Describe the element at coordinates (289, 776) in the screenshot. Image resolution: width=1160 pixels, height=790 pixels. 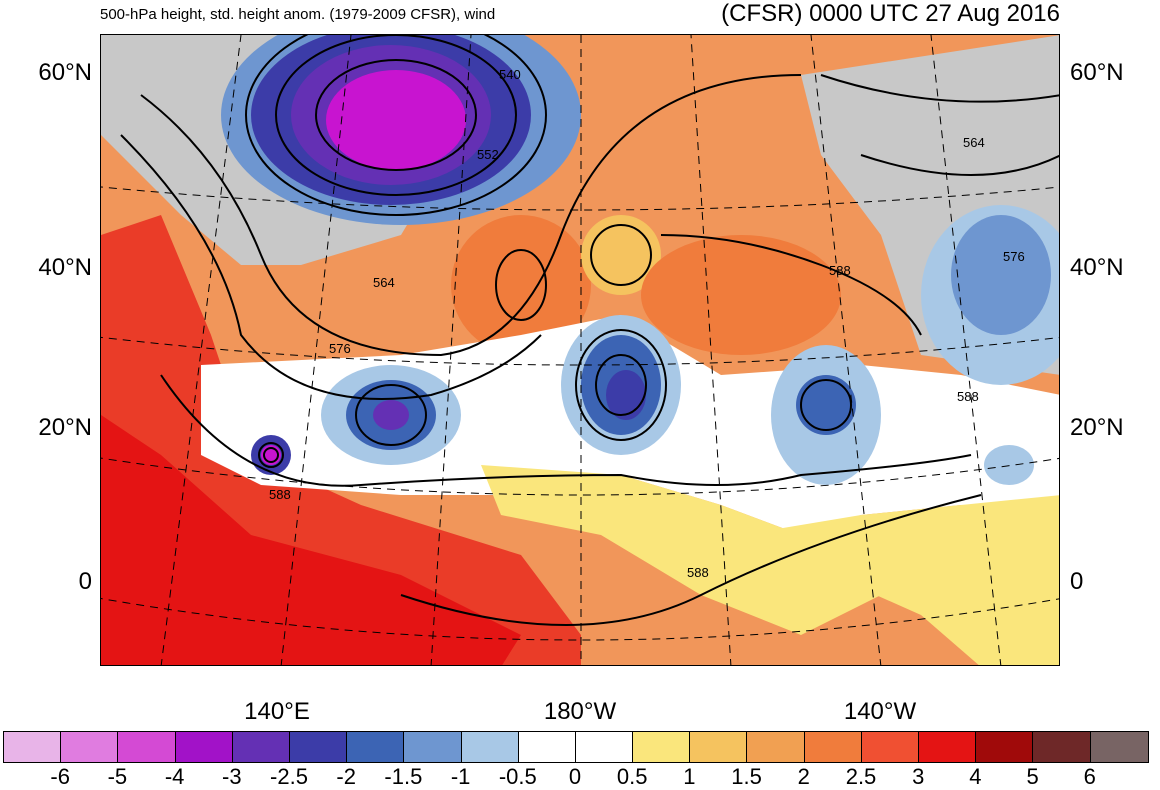
I see `colorbar-tick-label: -2.5` at that location.